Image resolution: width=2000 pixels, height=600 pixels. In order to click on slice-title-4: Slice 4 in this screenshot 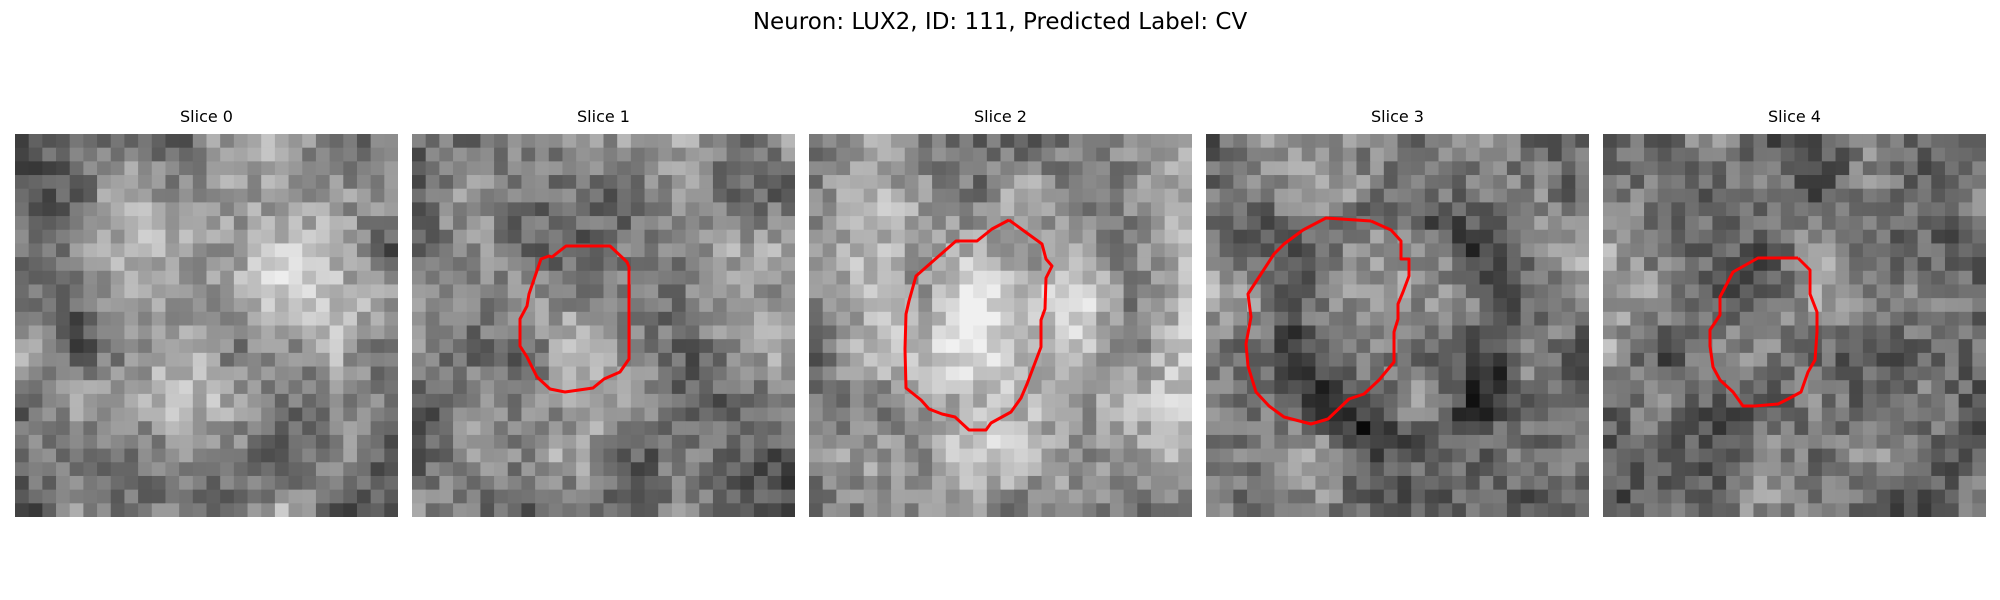, I will do `click(1794, 116)`.